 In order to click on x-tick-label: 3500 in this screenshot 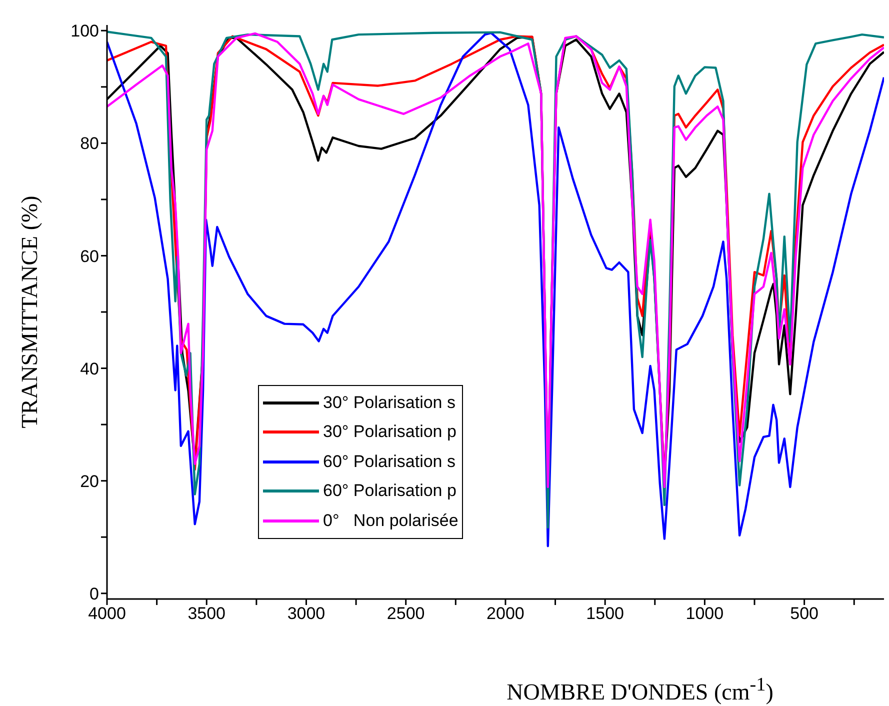, I will do `click(207, 614)`.